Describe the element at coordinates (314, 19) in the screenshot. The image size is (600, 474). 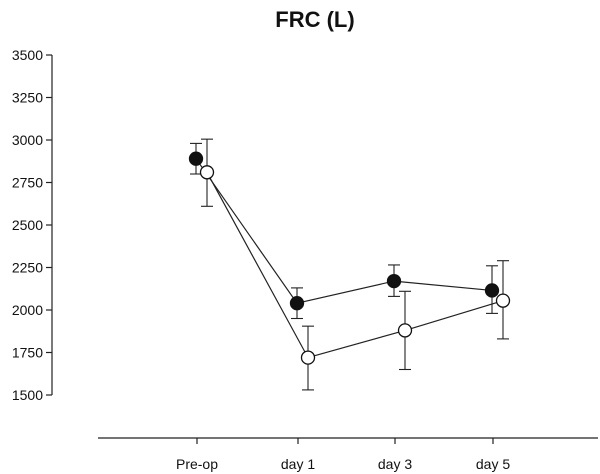
I see `chart-title: FRC (L)` at that location.